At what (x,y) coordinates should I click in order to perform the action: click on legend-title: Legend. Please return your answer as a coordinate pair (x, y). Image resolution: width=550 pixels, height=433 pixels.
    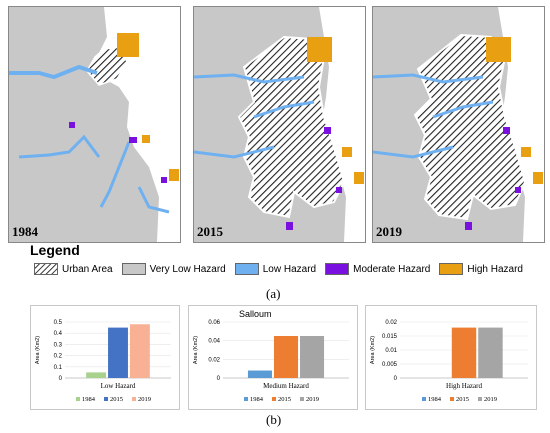
    Looking at the image, I should click on (55, 250).